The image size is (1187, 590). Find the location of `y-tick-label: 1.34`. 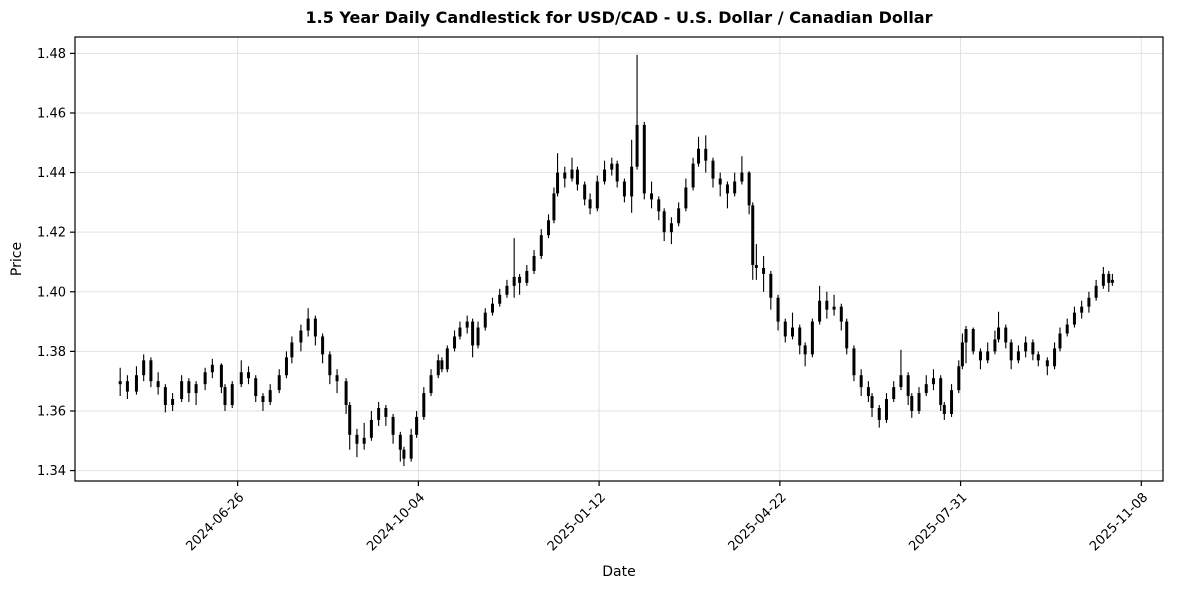

y-tick-label: 1.34 is located at coordinates (51, 471).